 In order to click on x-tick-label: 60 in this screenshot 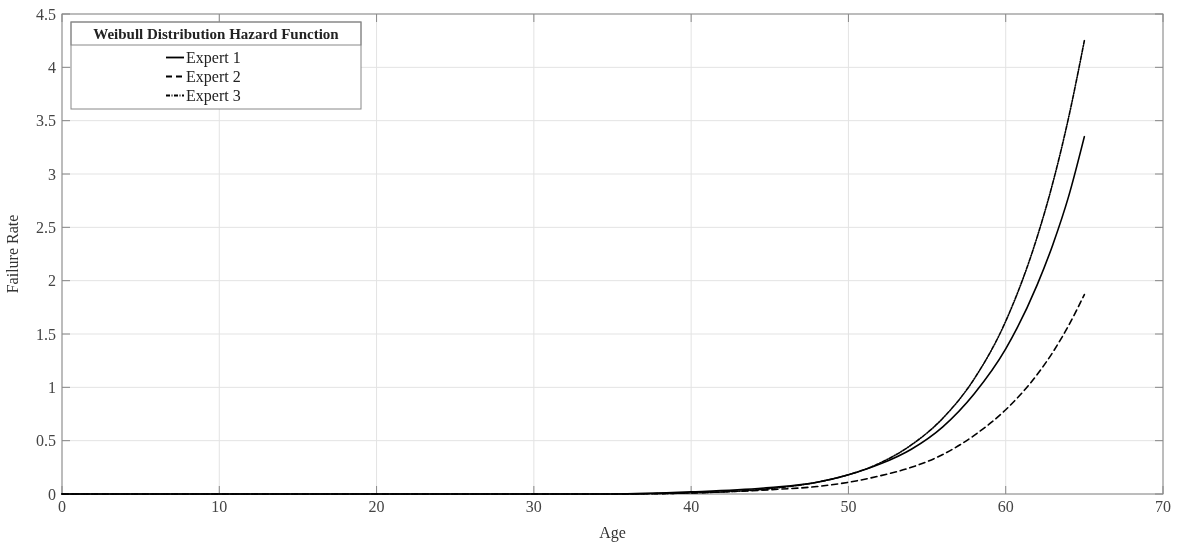, I will do `click(1005, 506)`.